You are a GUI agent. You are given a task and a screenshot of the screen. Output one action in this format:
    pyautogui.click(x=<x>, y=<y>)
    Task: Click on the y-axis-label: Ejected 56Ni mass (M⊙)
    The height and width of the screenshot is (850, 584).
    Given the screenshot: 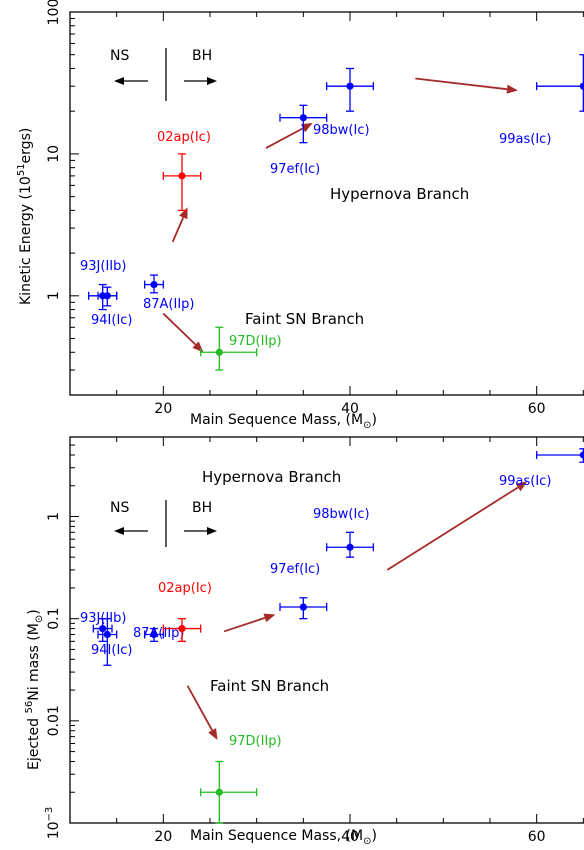 What is the action you would take?
    pyautogui.click(x=34, y=689)
    